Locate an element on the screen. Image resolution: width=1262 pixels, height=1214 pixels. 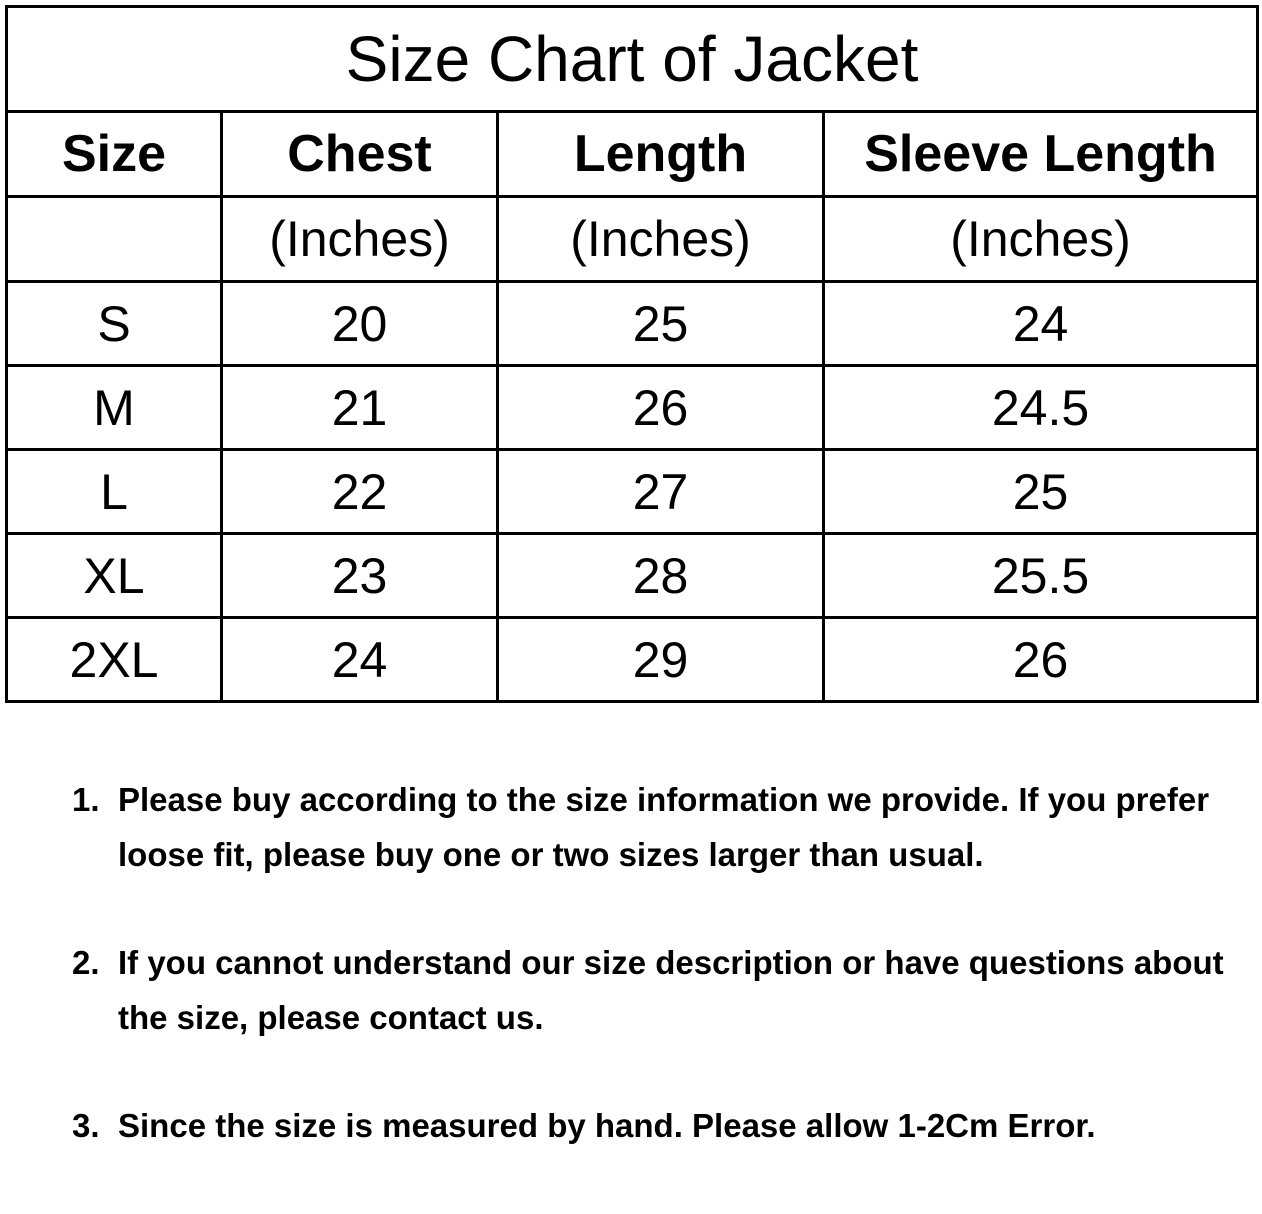
cell-size: L is located at coordinates (114, 491).